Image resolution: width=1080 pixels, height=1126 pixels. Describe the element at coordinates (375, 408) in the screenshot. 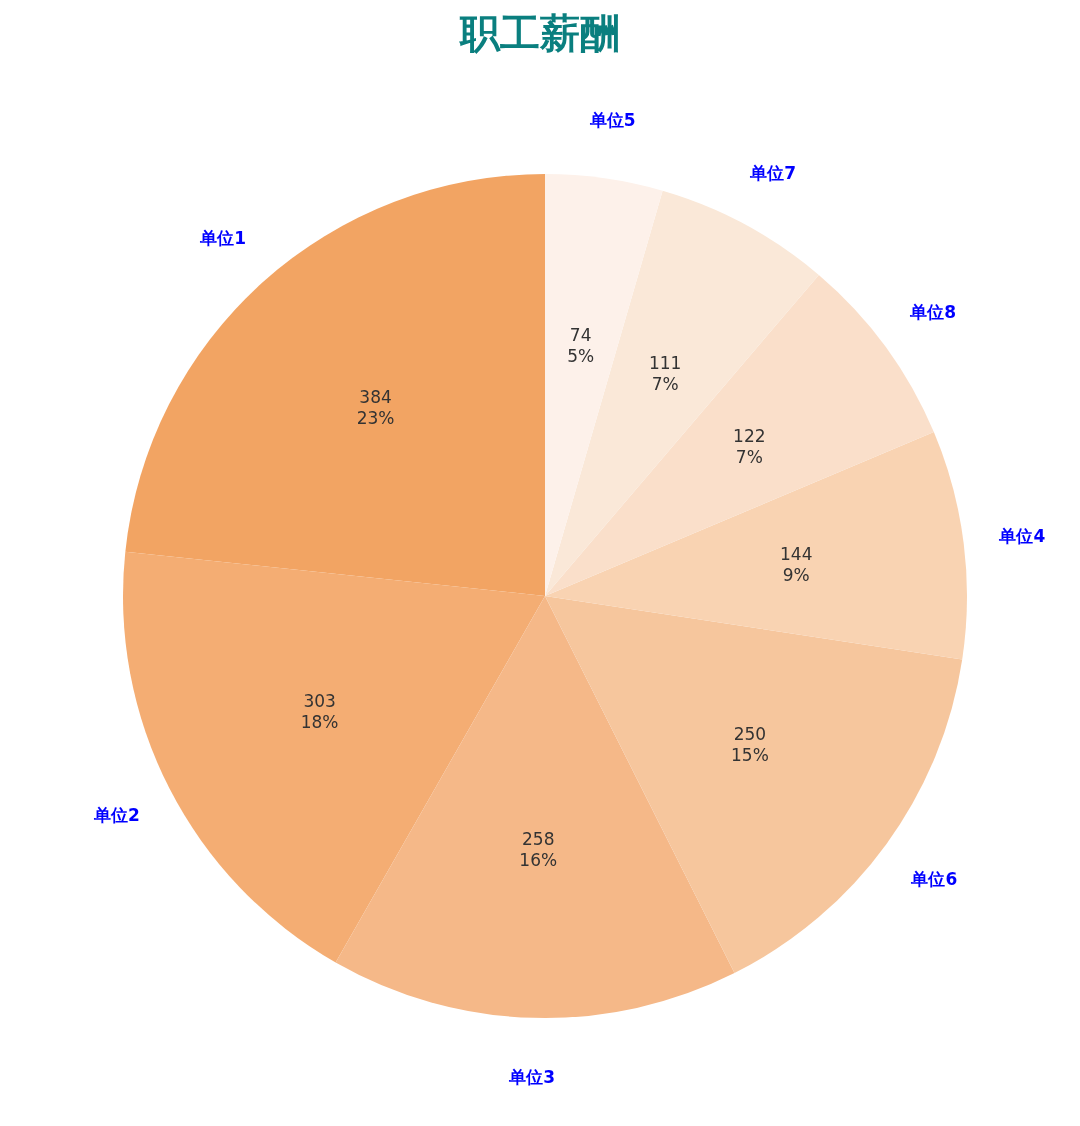

I see `data-label: 384 23%` at that location.